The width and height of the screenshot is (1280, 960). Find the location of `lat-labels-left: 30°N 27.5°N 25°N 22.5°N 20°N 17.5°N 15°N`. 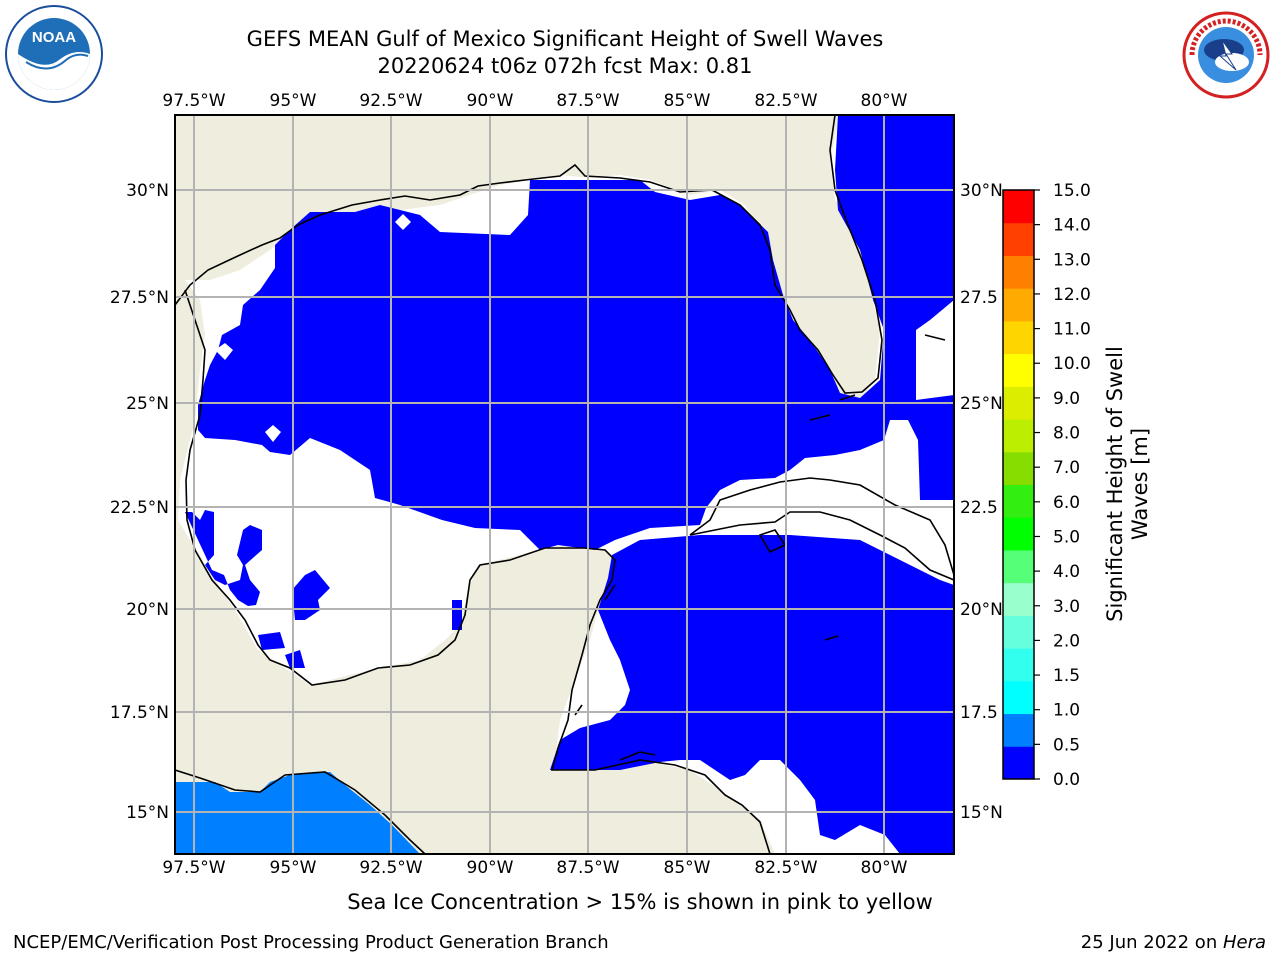

lat-labels-left: 30°N 27.5°N 25°N 22.5°N 20°N 17.5°N 15°N is located at coordinates (139, 502).